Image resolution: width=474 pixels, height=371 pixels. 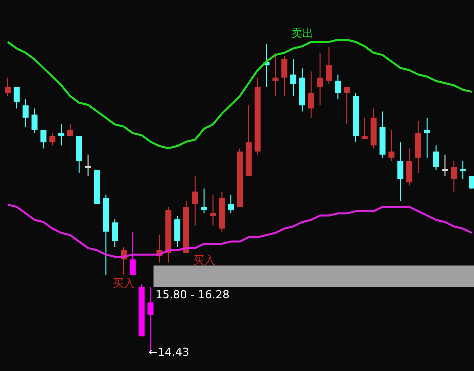 What do you see at coordinates (193, 295) in the screenshot?
I see `band-label: 15.80 - 16.28` at bounding box center [193, 295].